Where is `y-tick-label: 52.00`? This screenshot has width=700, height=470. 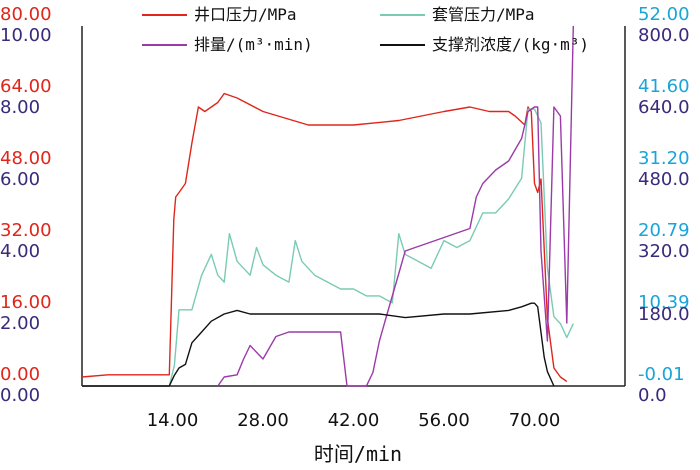 y-tick-label: 52.00 is located at coordinates (664, 14).